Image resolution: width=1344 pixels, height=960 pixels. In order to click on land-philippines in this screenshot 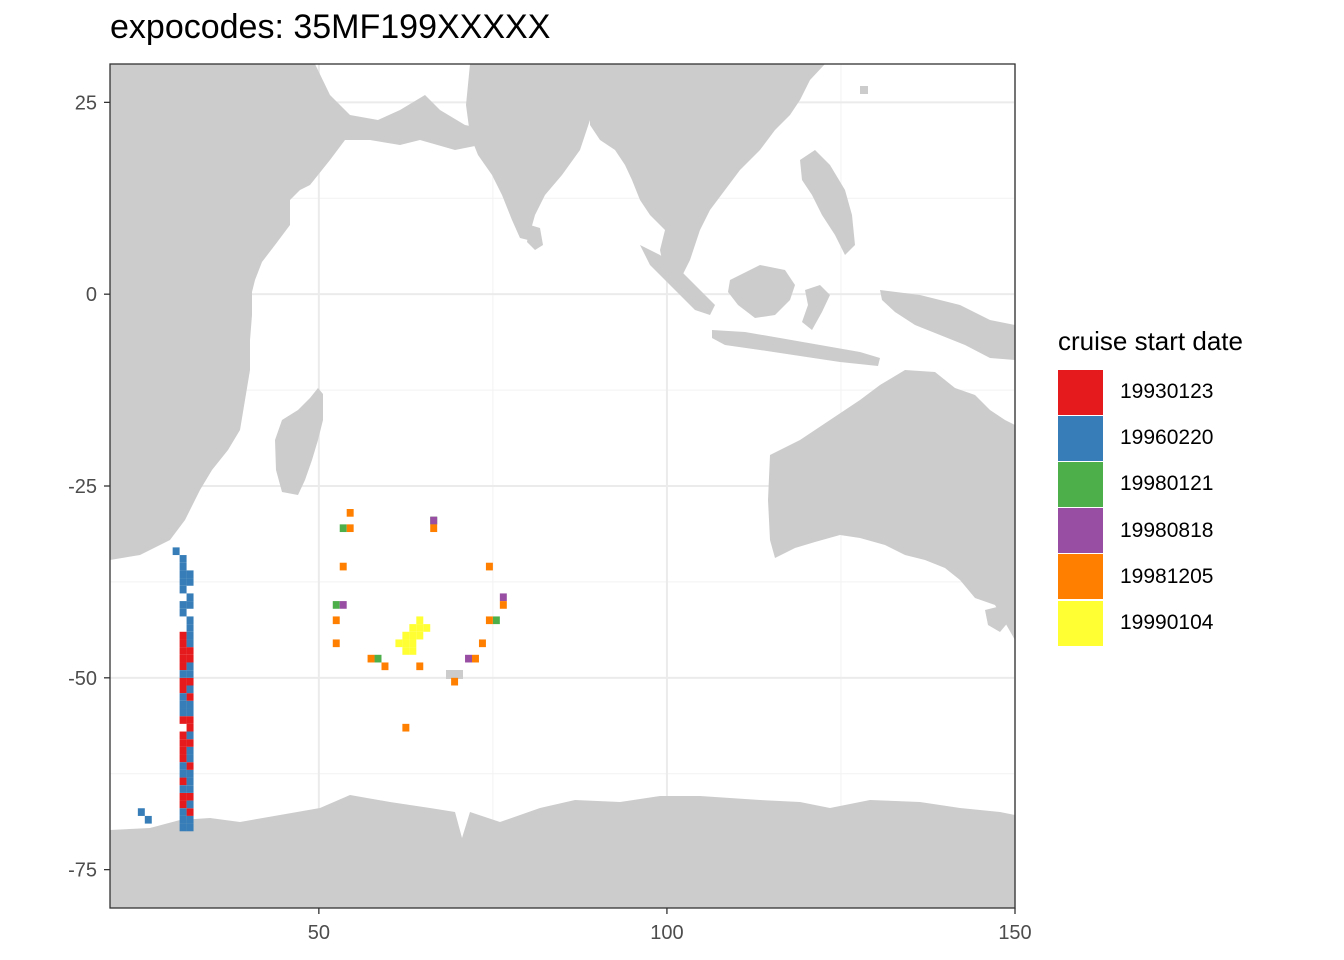, I will do `click(827, 202)`.